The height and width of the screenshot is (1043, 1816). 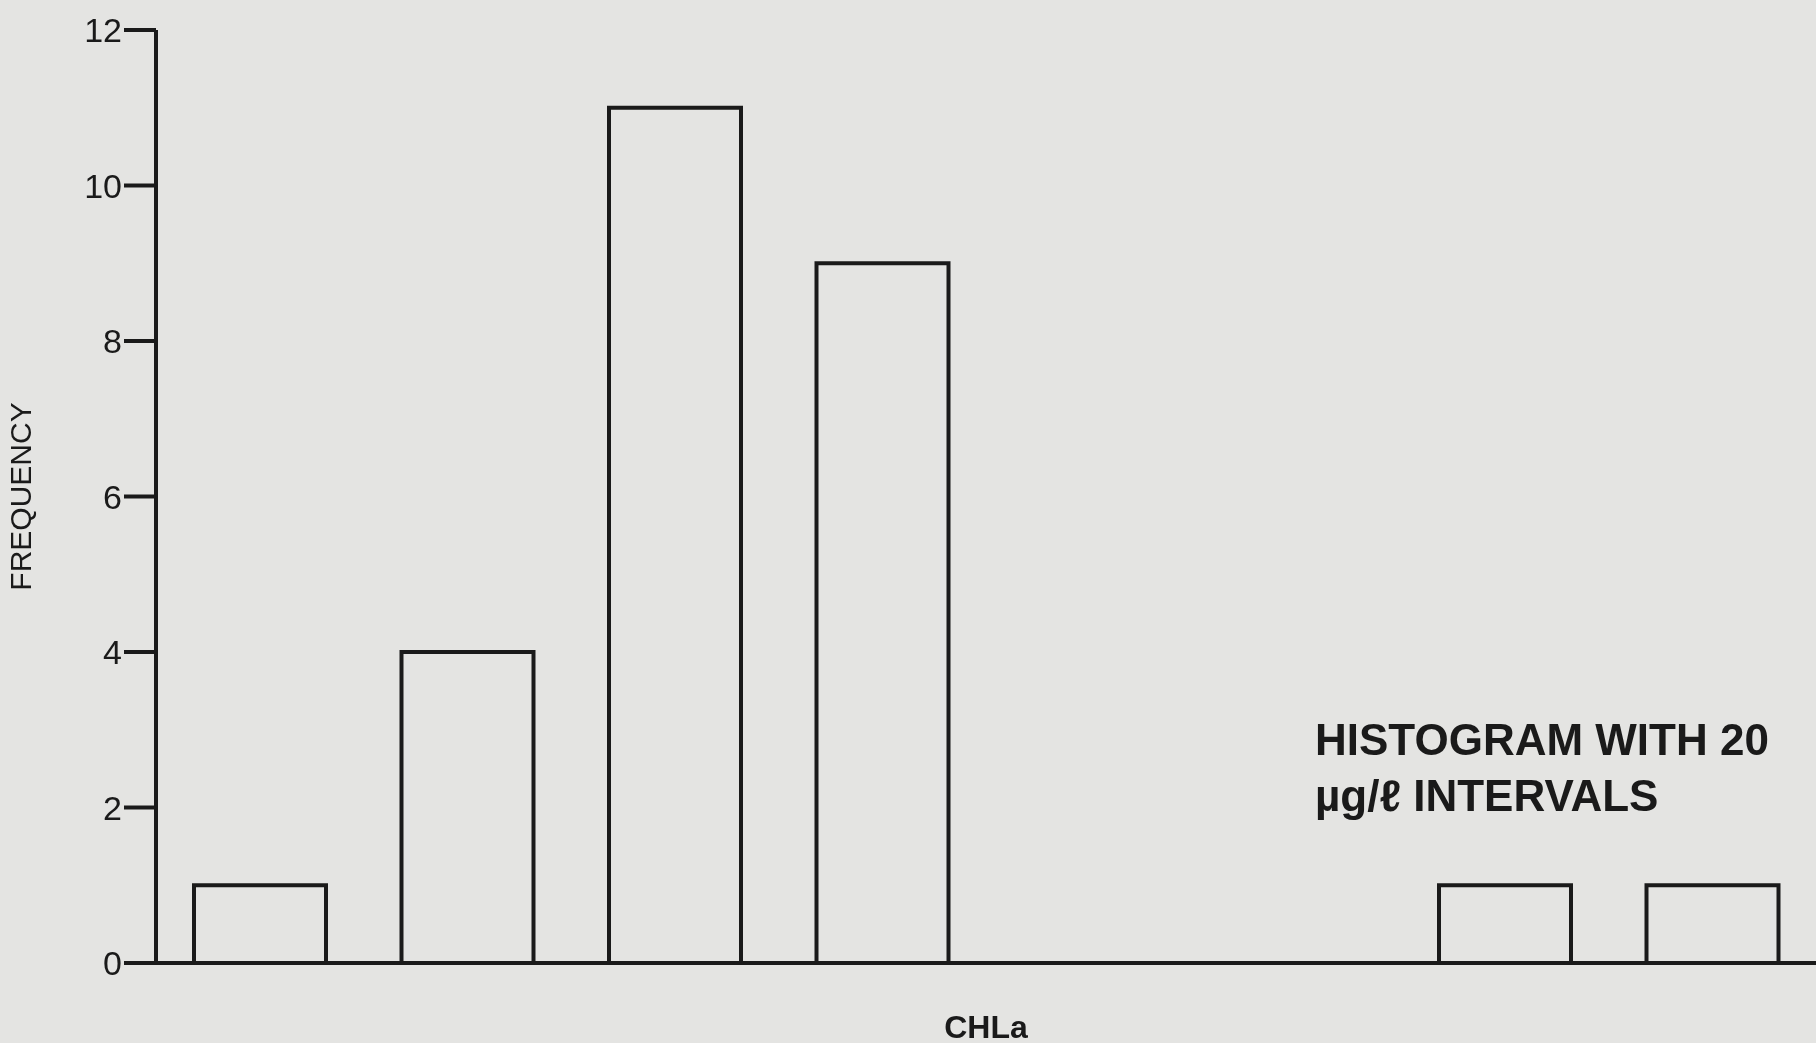 I want to click on y-tick-label: 8, so click(x=112, y=341).